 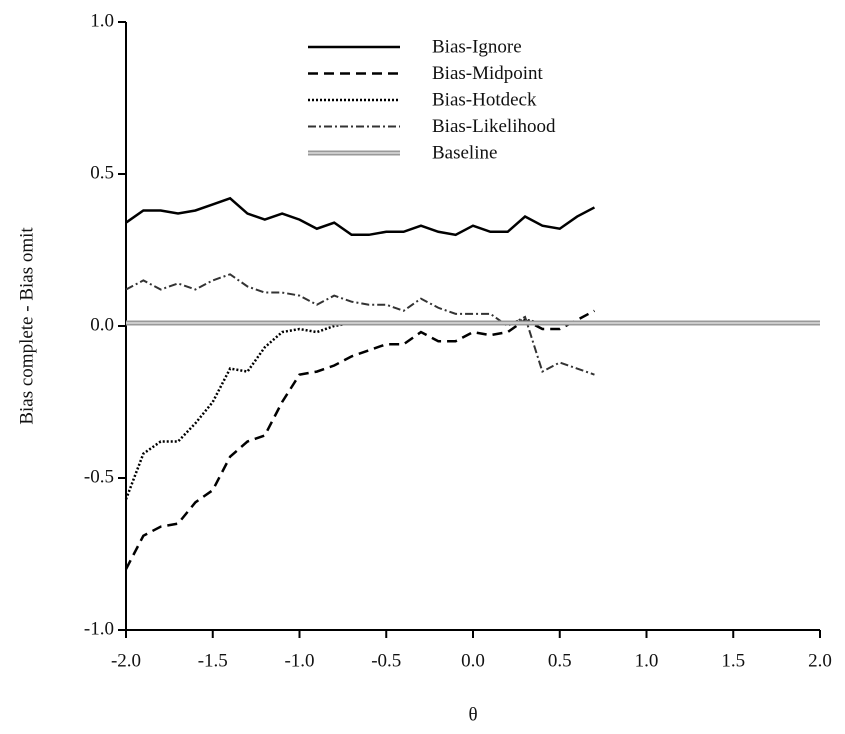 I want to click on x-tick-label: -1.5, so click(x=213, y=660).